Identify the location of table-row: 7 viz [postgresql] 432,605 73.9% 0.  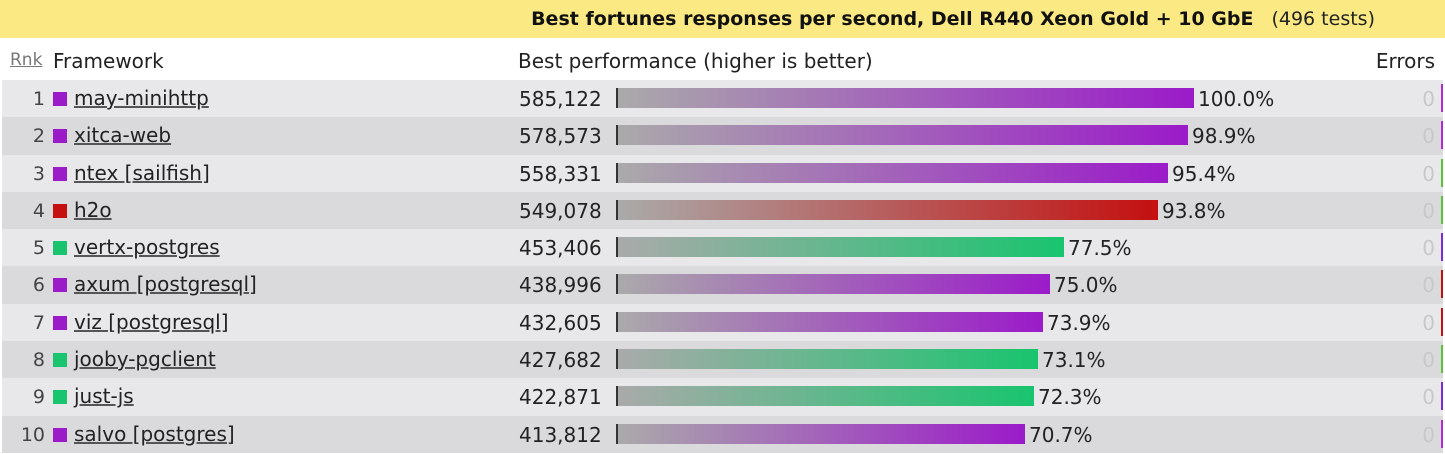
(722, 322).